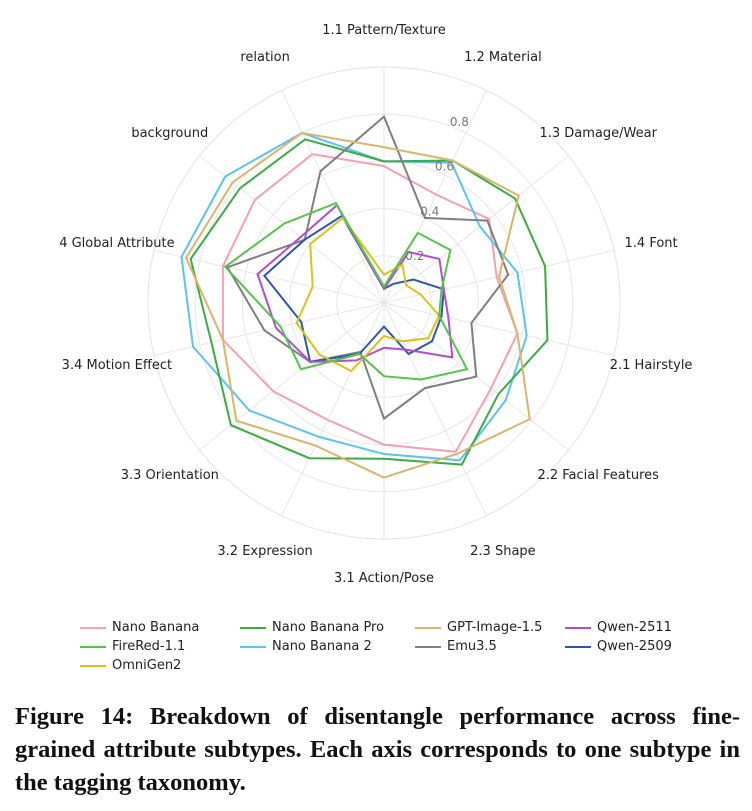 This screenshot has width=752, height=811. Describe the element at coordinates (651, 243) in the screenshot. I see `axis-label: 1.4 Font` at that location.